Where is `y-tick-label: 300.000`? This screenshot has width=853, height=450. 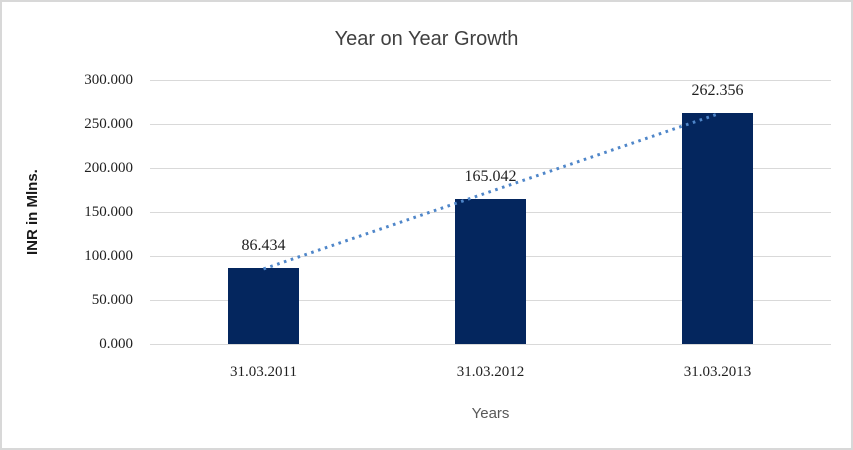 y-tick-label: 300.000 is located at coordinates (108, 80).